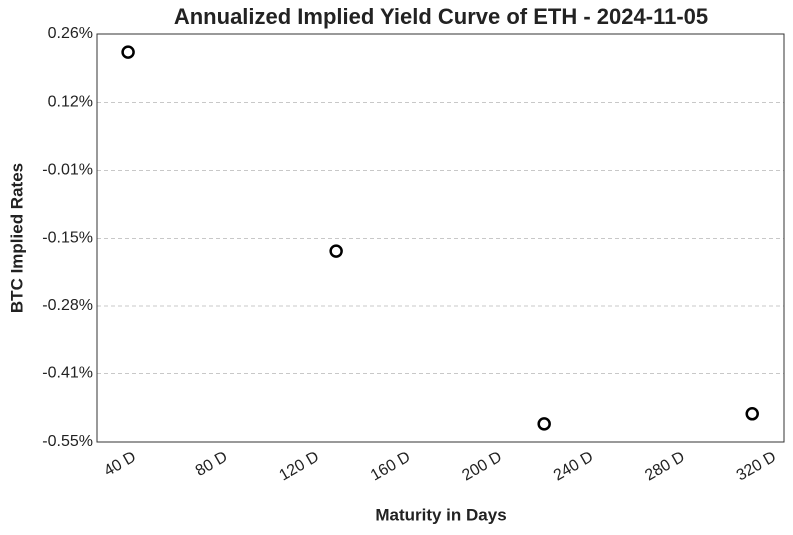 This screenshot has width=793, height=535. What do you see at coordinates (664, 466) in the screenshot?
I see `x-tick-label: 280 D` at bounding box center [664, 466].